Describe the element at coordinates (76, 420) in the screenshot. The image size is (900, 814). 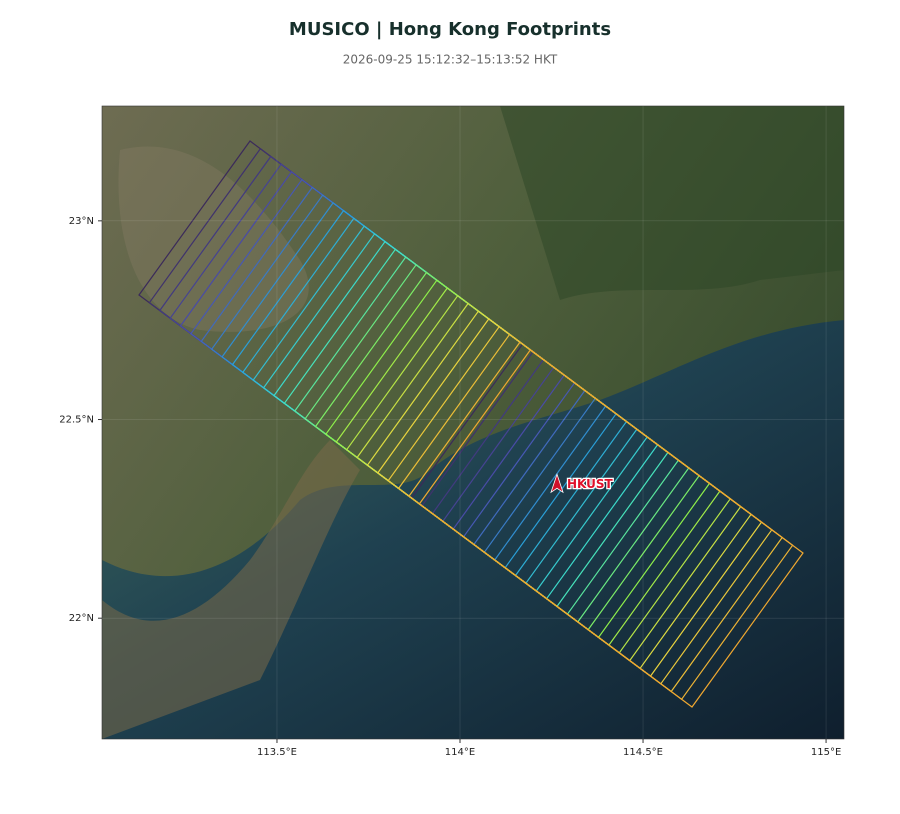
I see `y-tick-label: 22.5°N` at that location.